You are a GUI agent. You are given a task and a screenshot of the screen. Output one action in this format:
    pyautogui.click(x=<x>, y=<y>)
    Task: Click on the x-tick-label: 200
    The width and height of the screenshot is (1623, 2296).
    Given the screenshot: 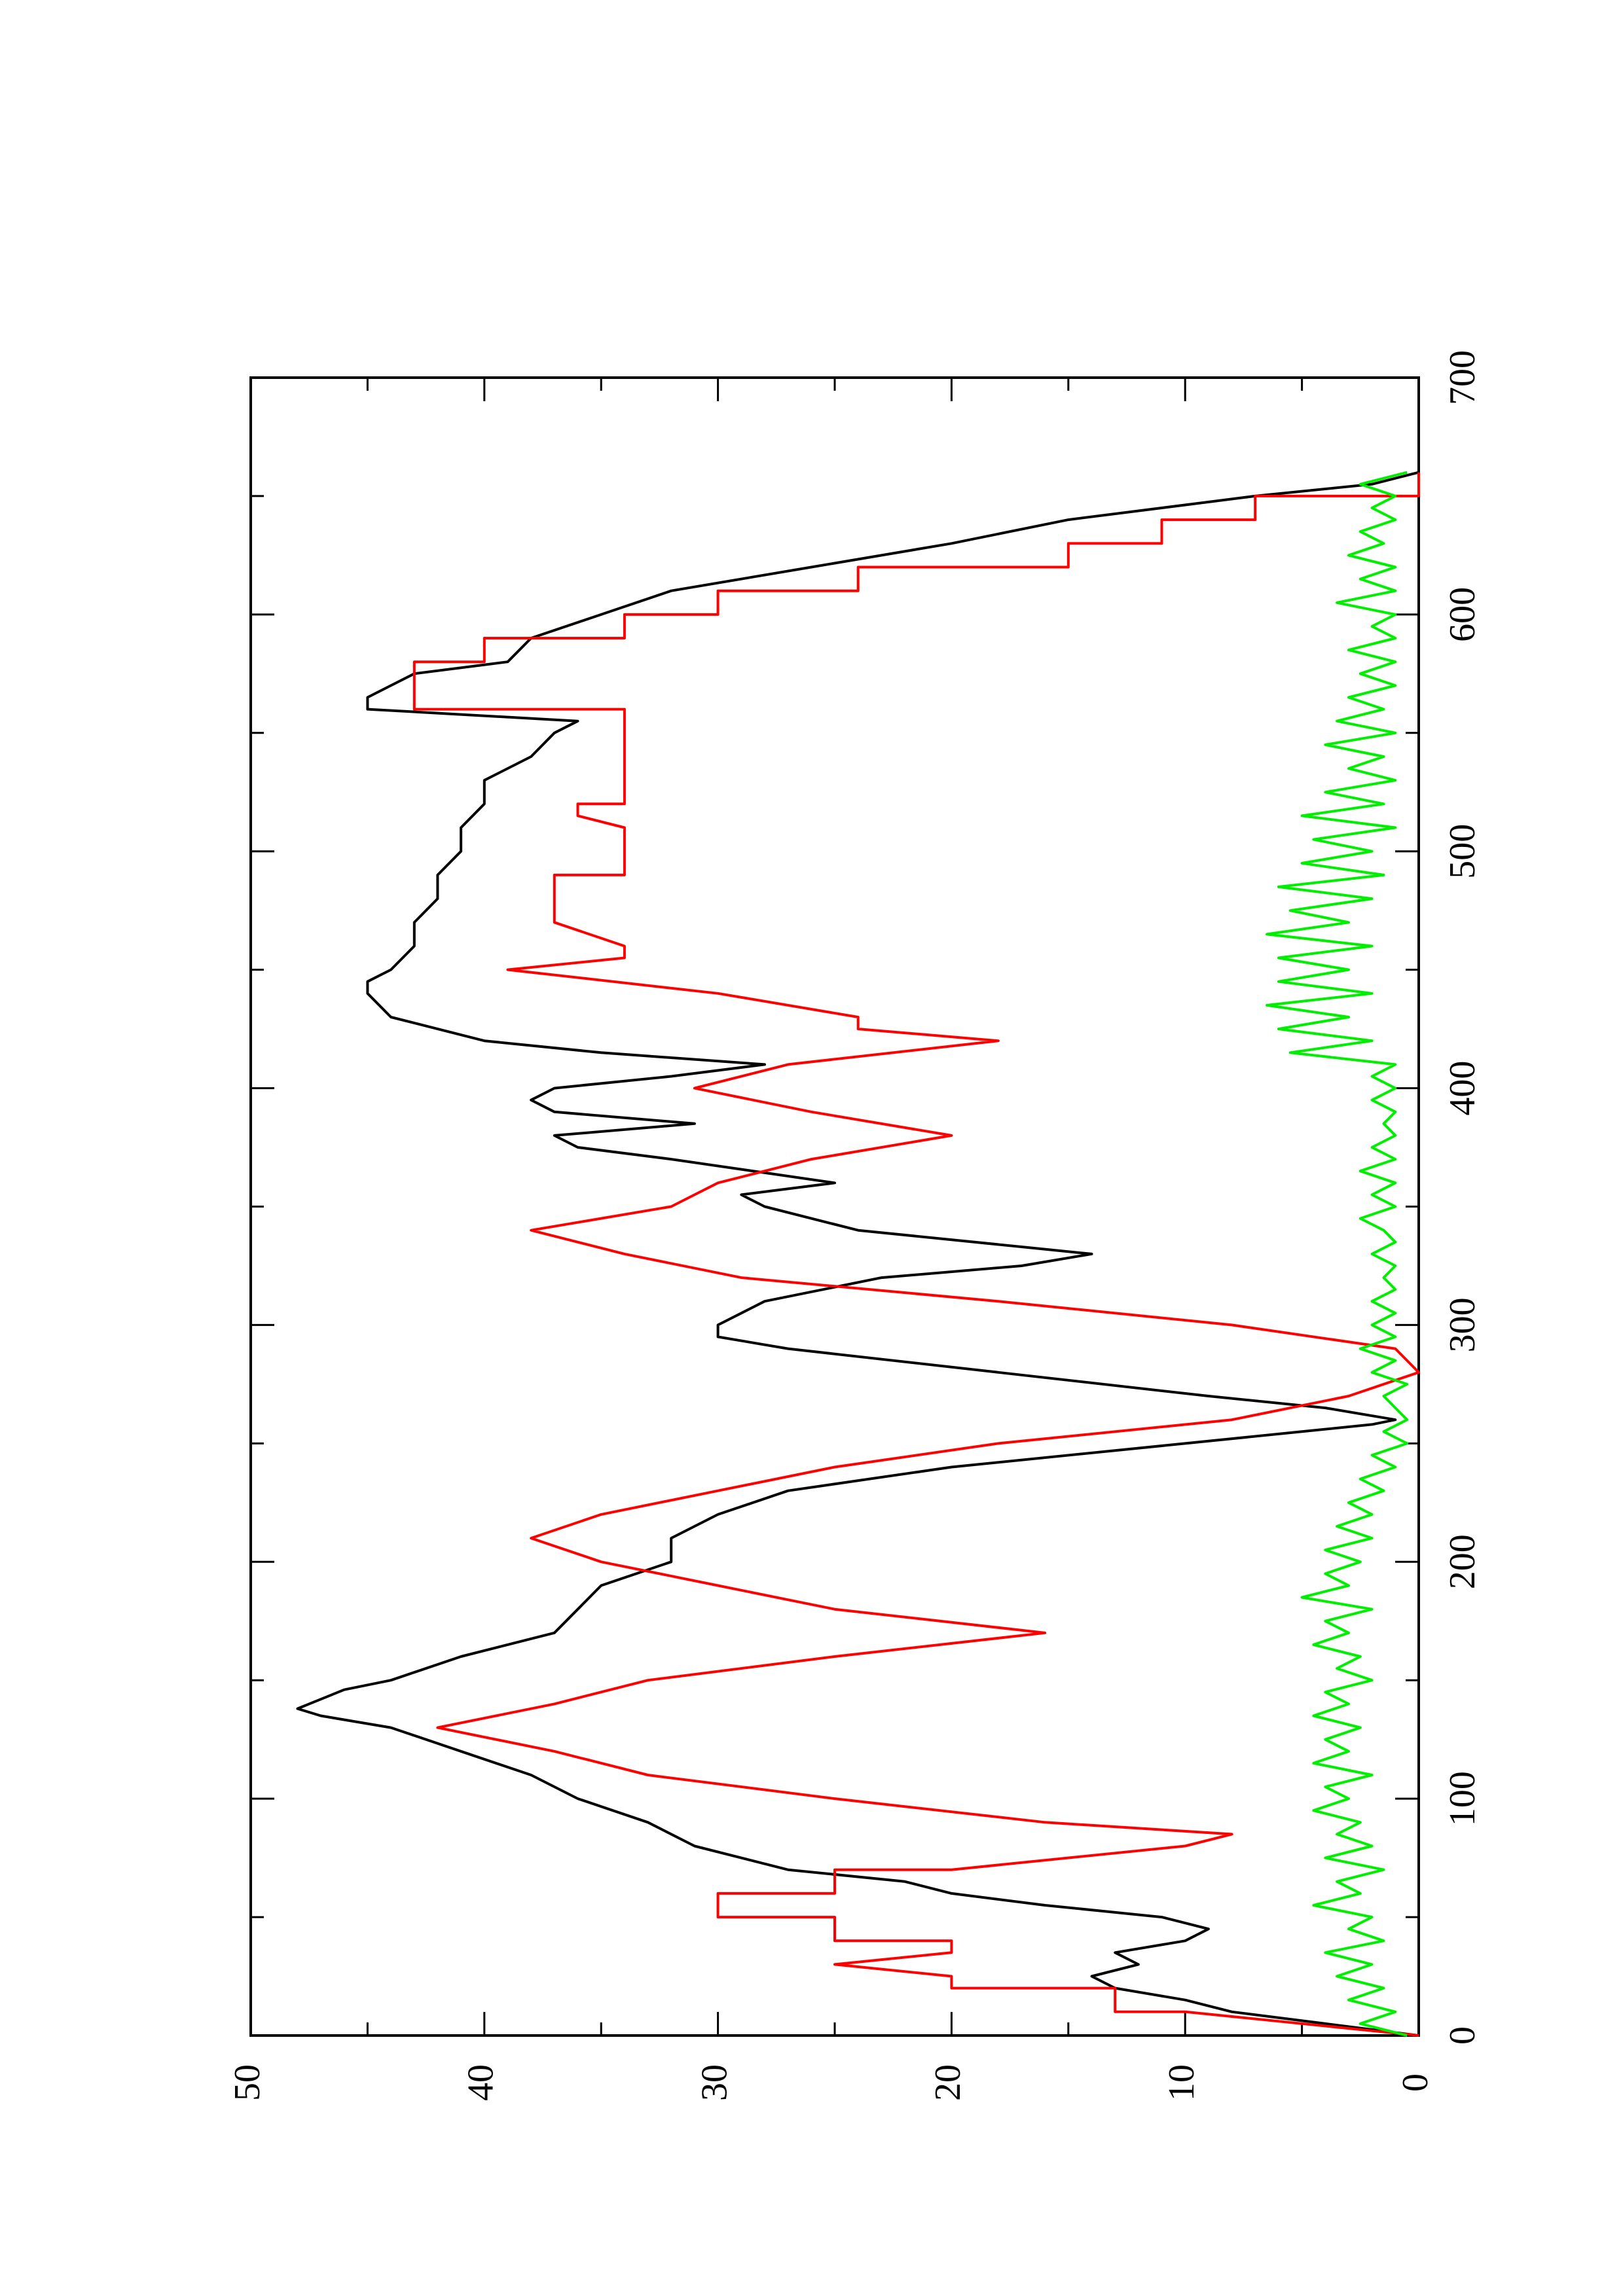 What is the action you would take?
    pyautogui.click(x=1462, y=1561)
    